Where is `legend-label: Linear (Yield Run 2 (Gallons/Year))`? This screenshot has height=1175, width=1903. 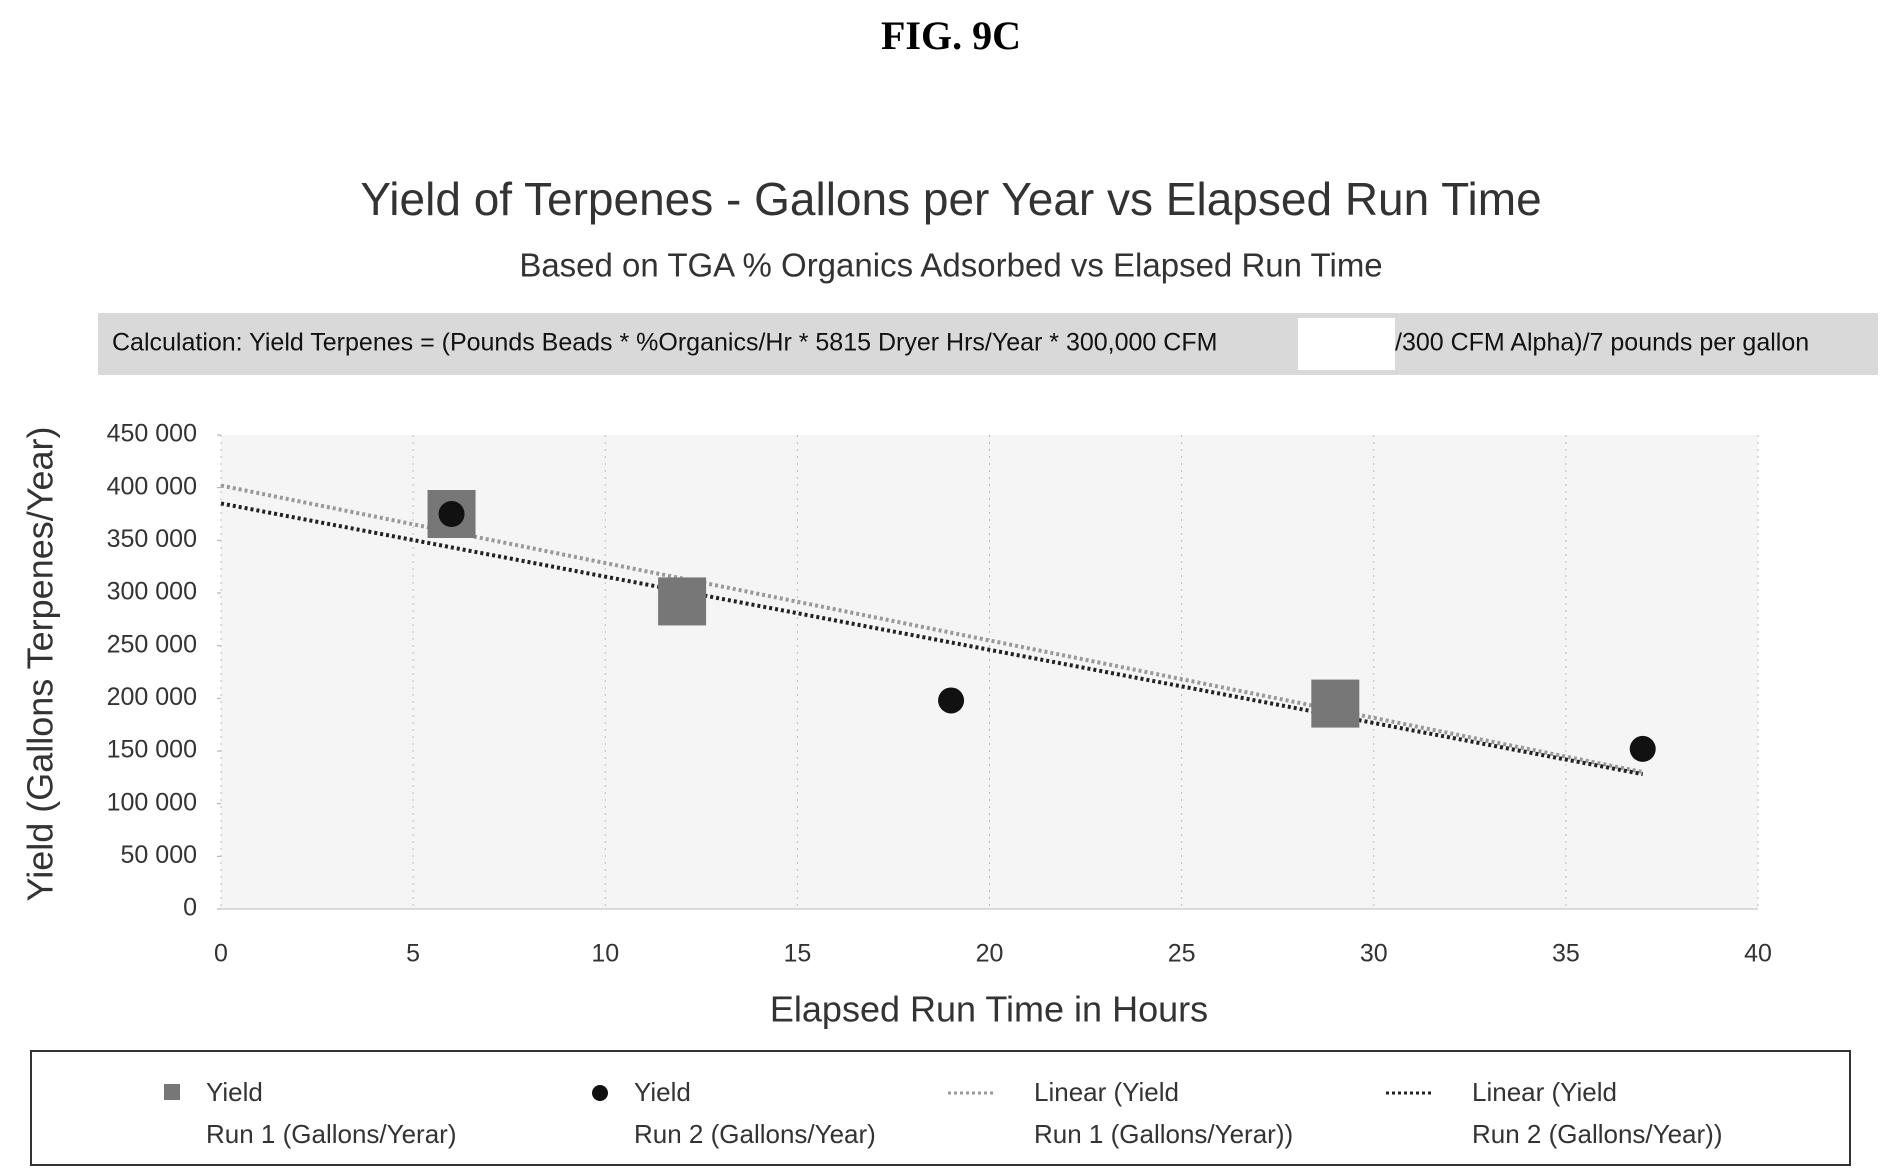 legend-label: Linear (Yield Run 2 (Gallons/Year)) is located at coordinates (1597, 1113).